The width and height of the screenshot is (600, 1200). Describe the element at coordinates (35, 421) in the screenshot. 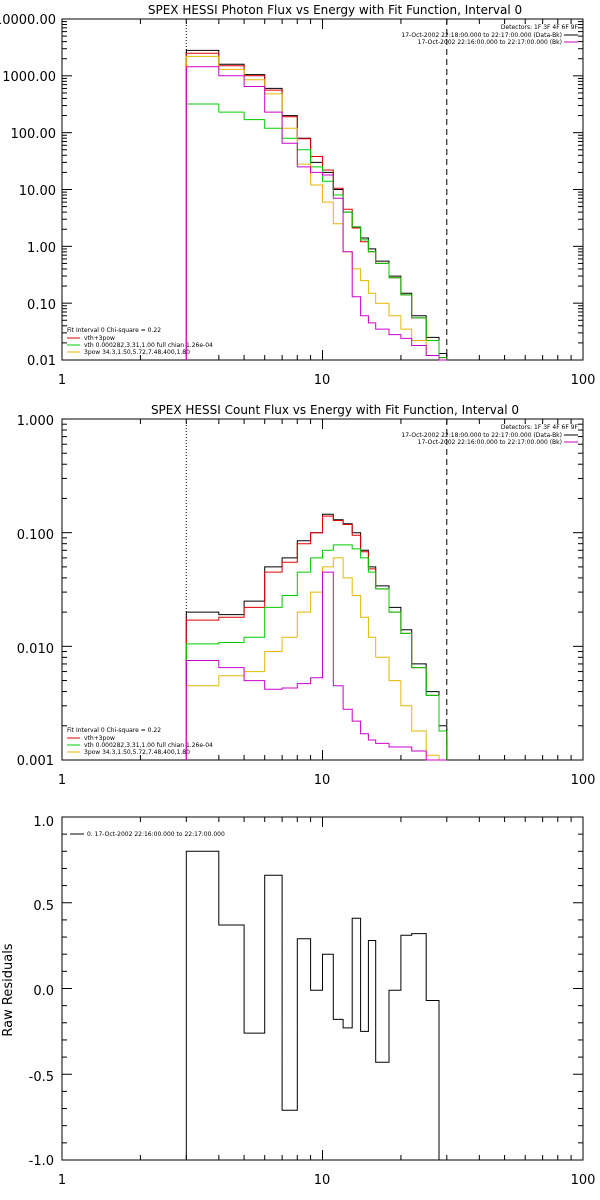

I see `p2-ytick-1: 1.000` at that location.